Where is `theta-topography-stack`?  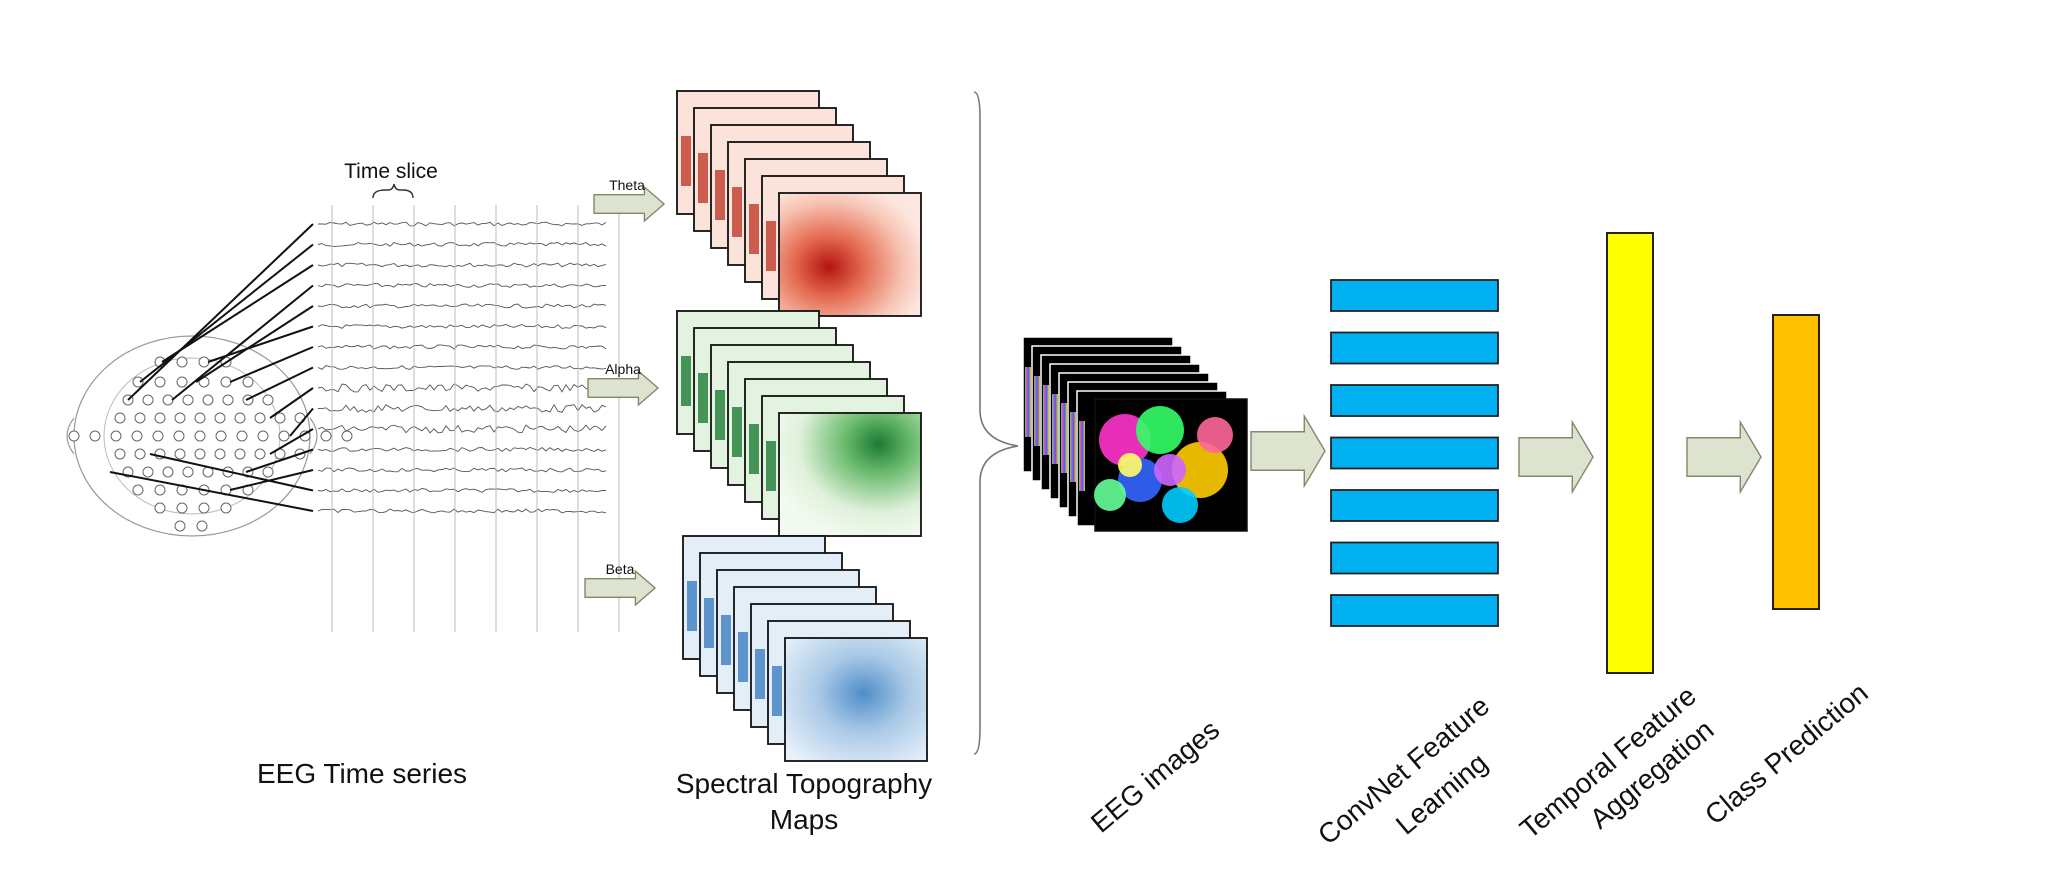
theta-topography-stack is located at coordinates (799, 203).